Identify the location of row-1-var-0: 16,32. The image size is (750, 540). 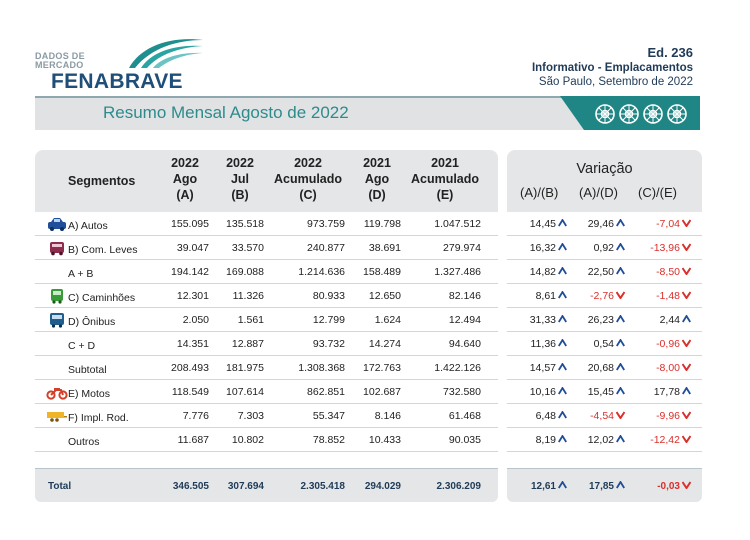
(540, 248).